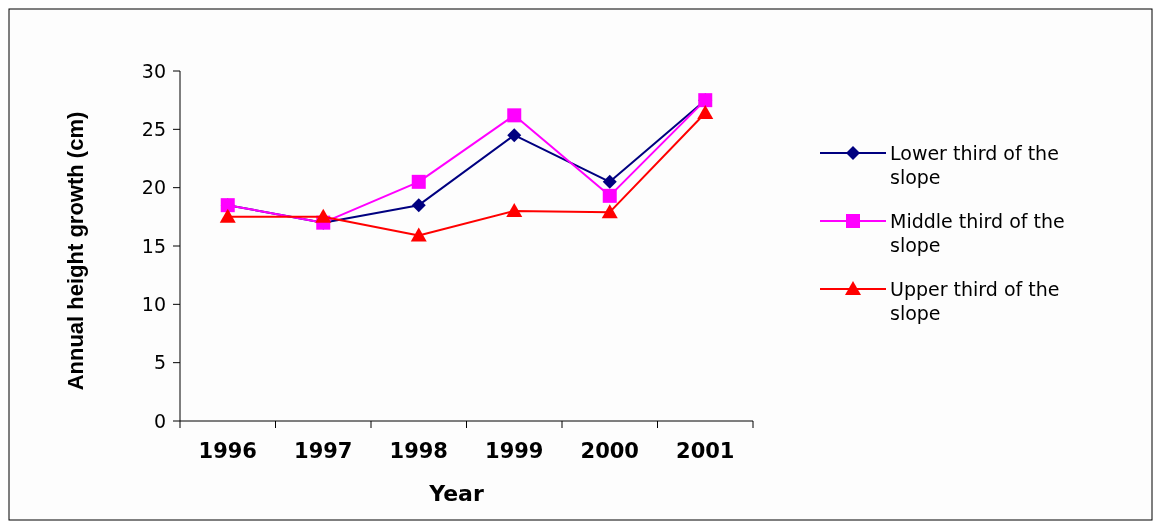 The width and height of the screenshot is (1161, 529). Describe the element at coordinates (75, 251) in the screenshot. I see `y-axis-title: Annual height growth (cm)` at that location.